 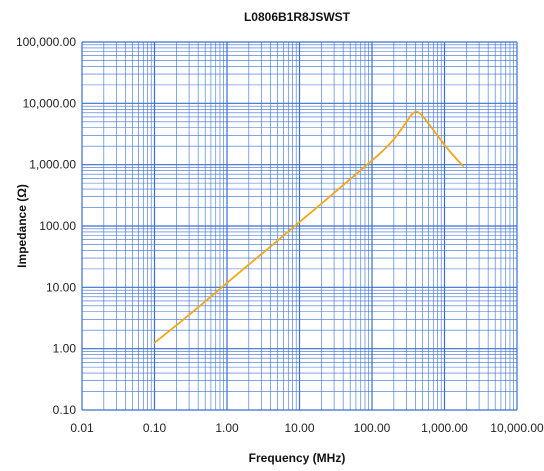 What do you see at coordinates (155, 428) in the screenshot?
I see `x-tick-label: 0.10` at bounding box center [155, 428].